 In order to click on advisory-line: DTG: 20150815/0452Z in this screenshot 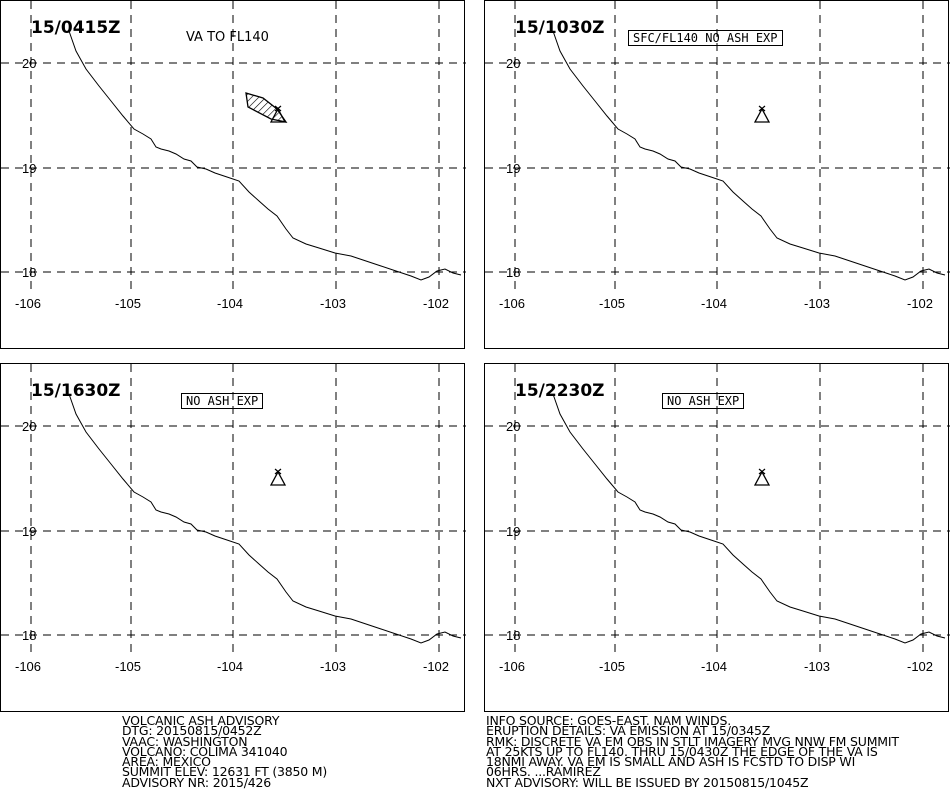, I will do `click(192, 731)`.